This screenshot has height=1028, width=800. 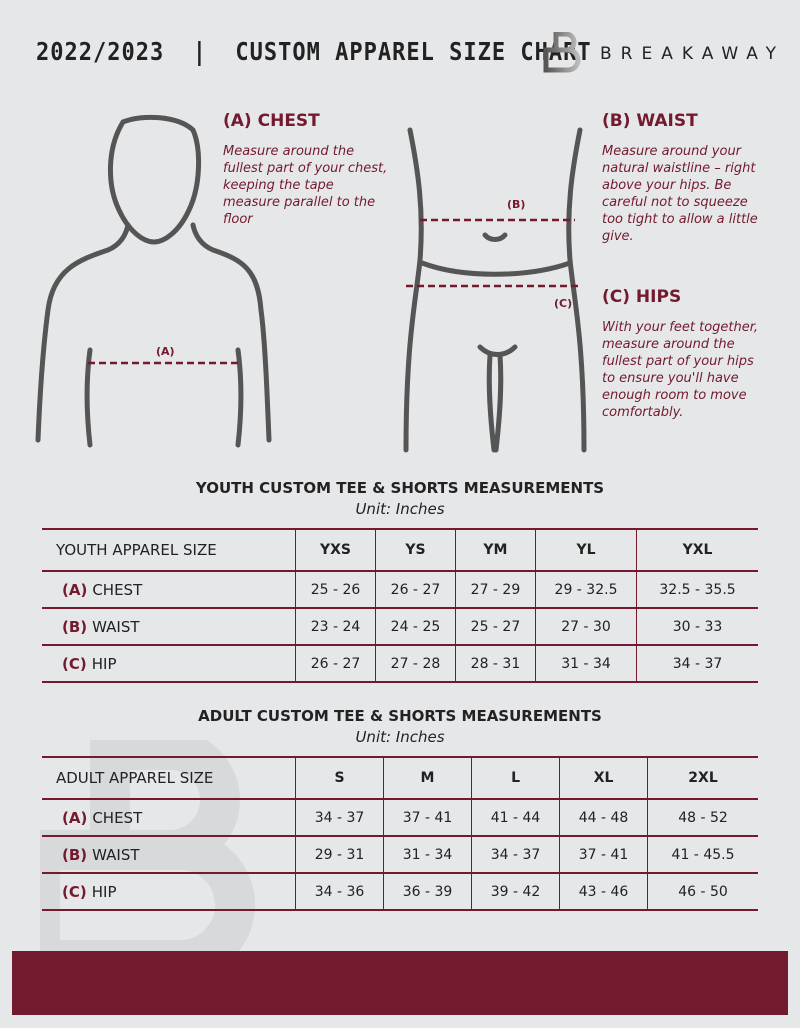 I want to click on measurement-value: 30 - 33, so click(x=697, y=626).